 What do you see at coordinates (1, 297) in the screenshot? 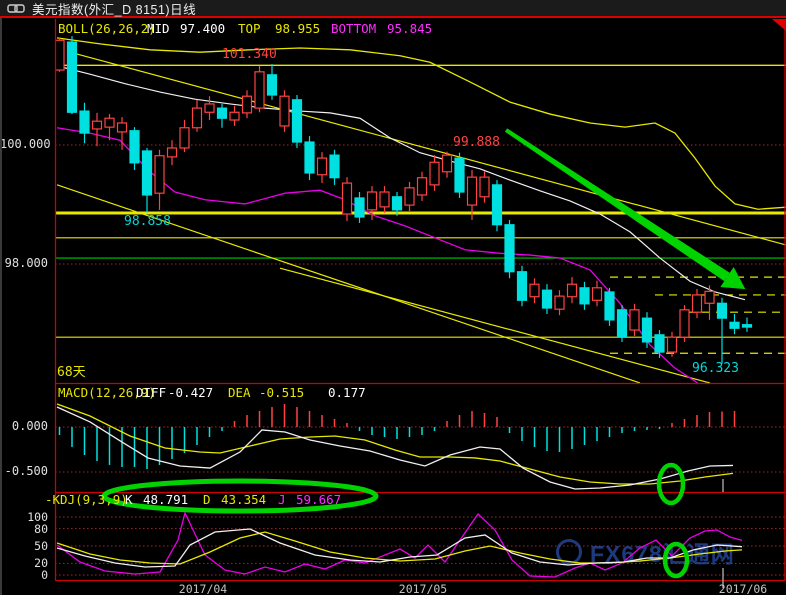
I see `window-edge` at bounding box center [1, 297].